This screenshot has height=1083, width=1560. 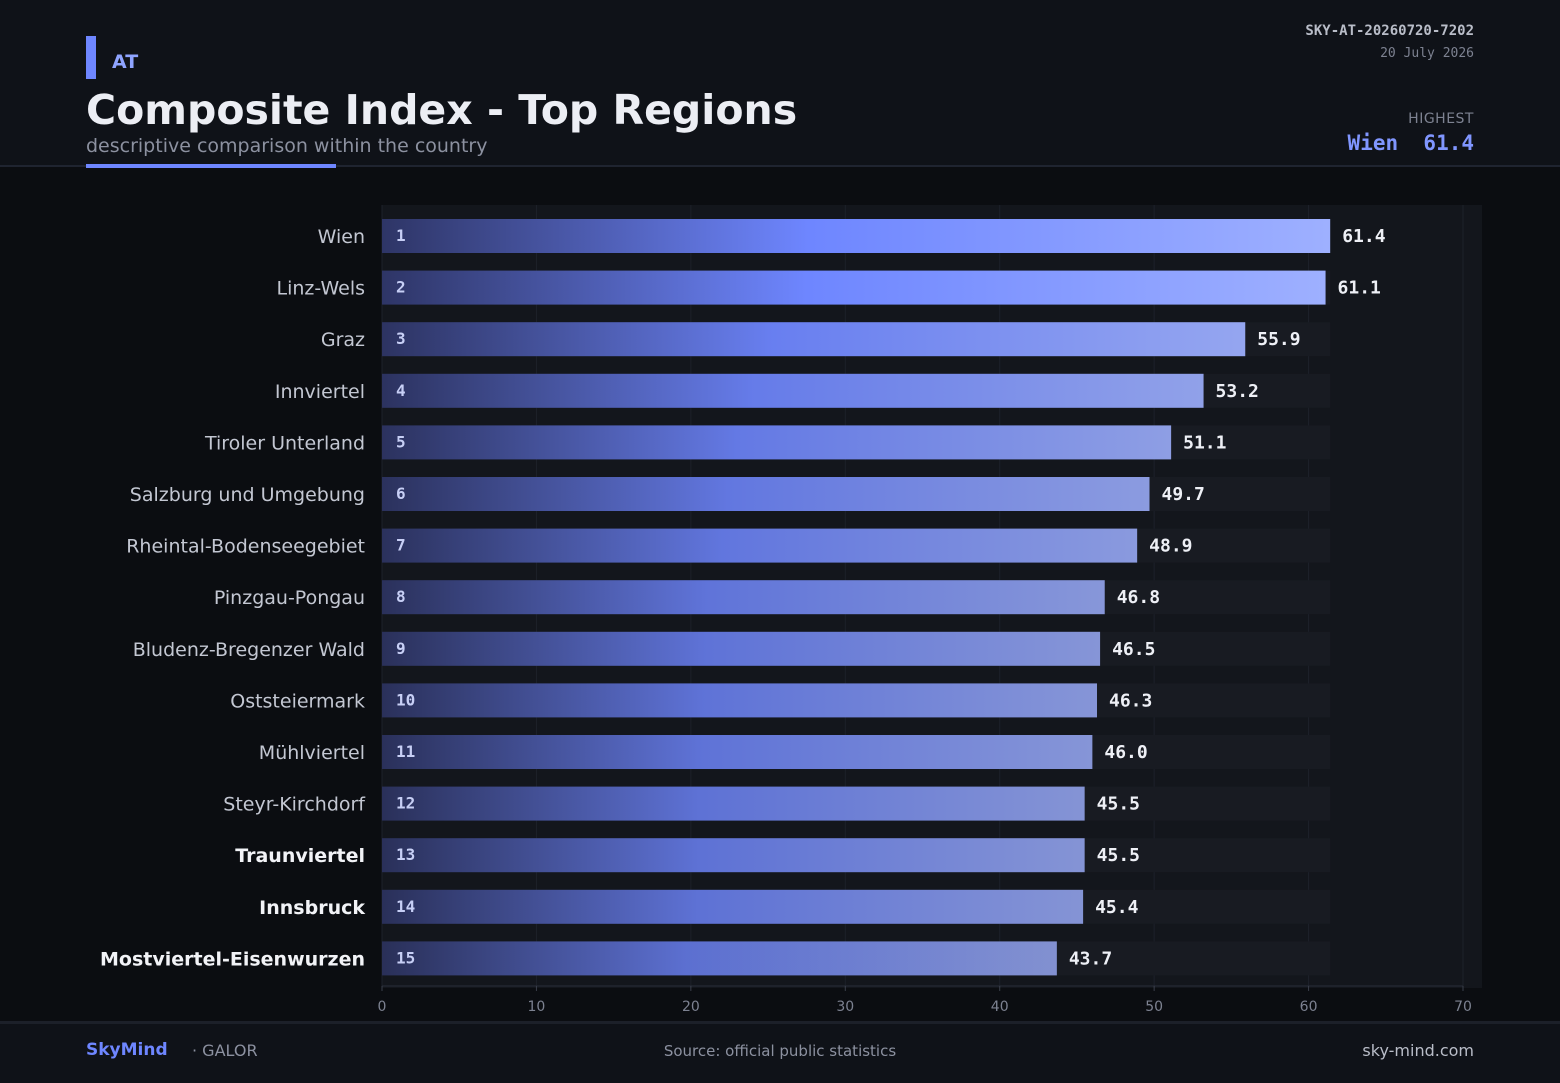 What do you see at coordinates (1154, 1007) in the screenshot?
I see `x-tick-label: 50` at bounding box center [1154, 1007].